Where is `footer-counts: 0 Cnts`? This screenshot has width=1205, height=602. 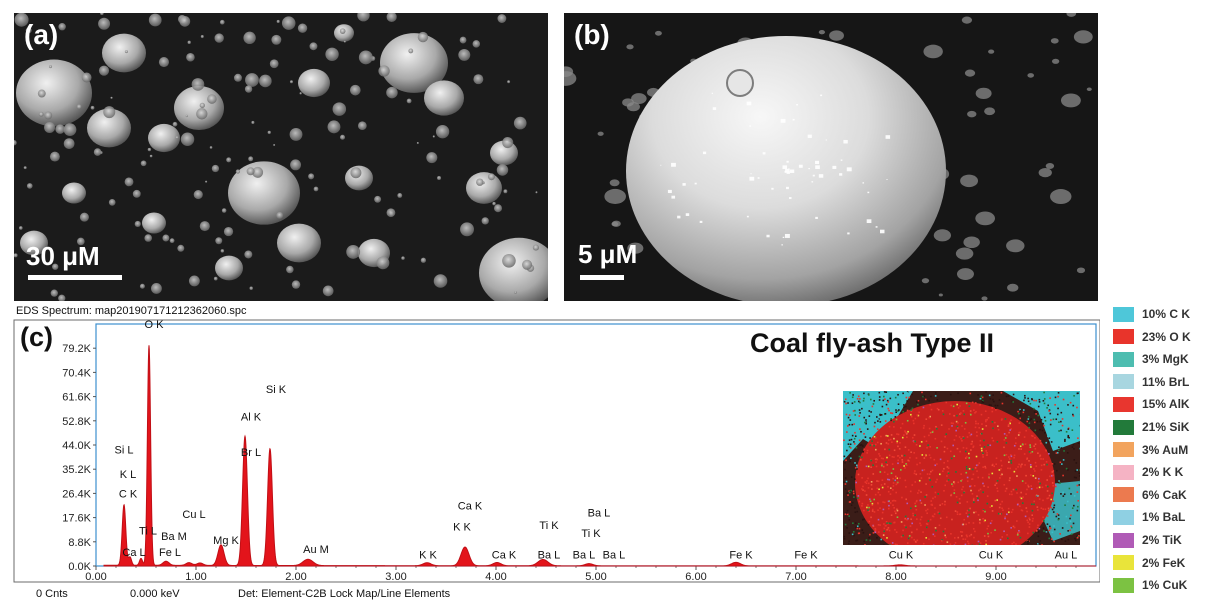 footer-counts: 0 Cnts is located at coordinates (52, 594).